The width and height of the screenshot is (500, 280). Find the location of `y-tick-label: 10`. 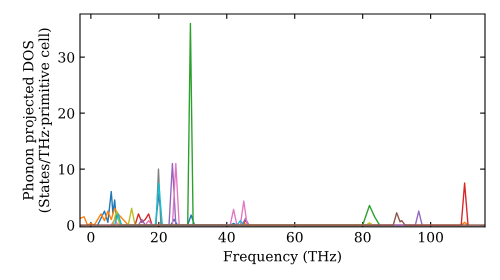

y-tick-label: 10 is located at coordinates (66, 169).